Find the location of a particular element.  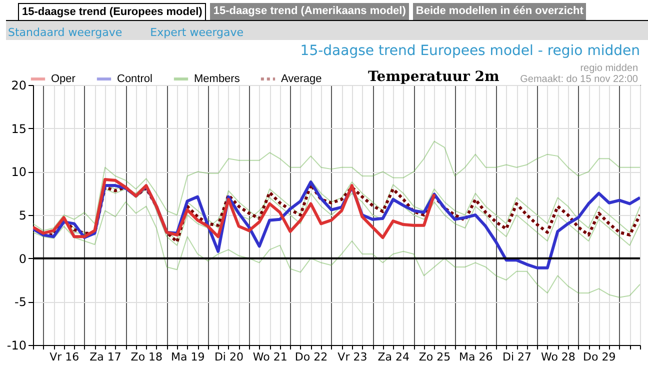

text: 15-daagse trend (Amerikaans model) is located at coordinates (309, 12).